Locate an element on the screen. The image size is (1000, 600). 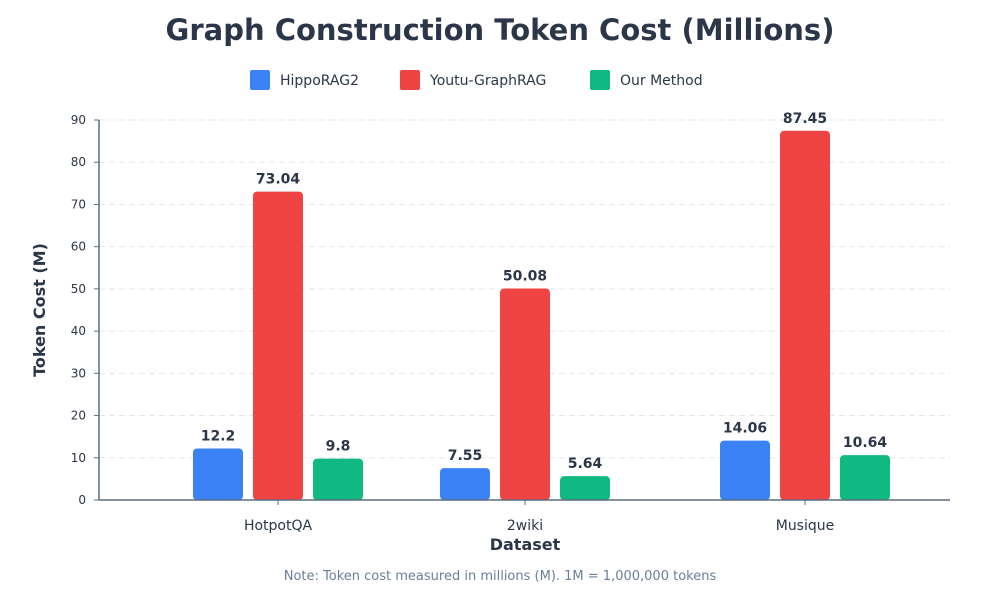
x-tick-label: Musique is located at coordinates (805, 526).